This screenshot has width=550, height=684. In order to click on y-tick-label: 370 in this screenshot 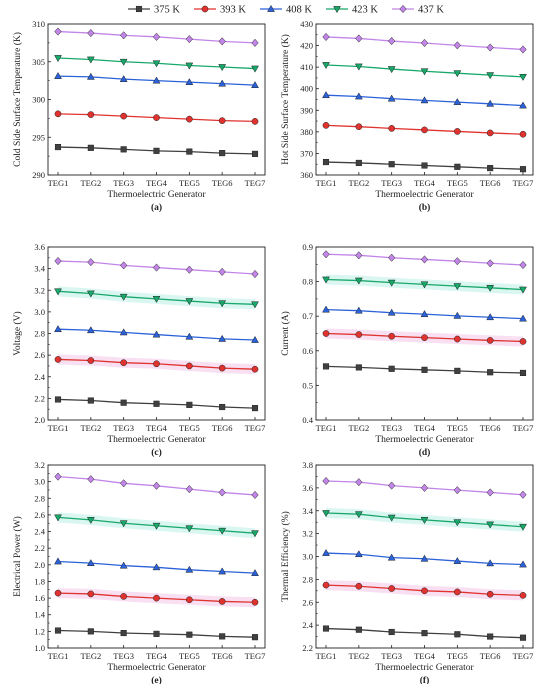, I will do `click(306, 153)`.